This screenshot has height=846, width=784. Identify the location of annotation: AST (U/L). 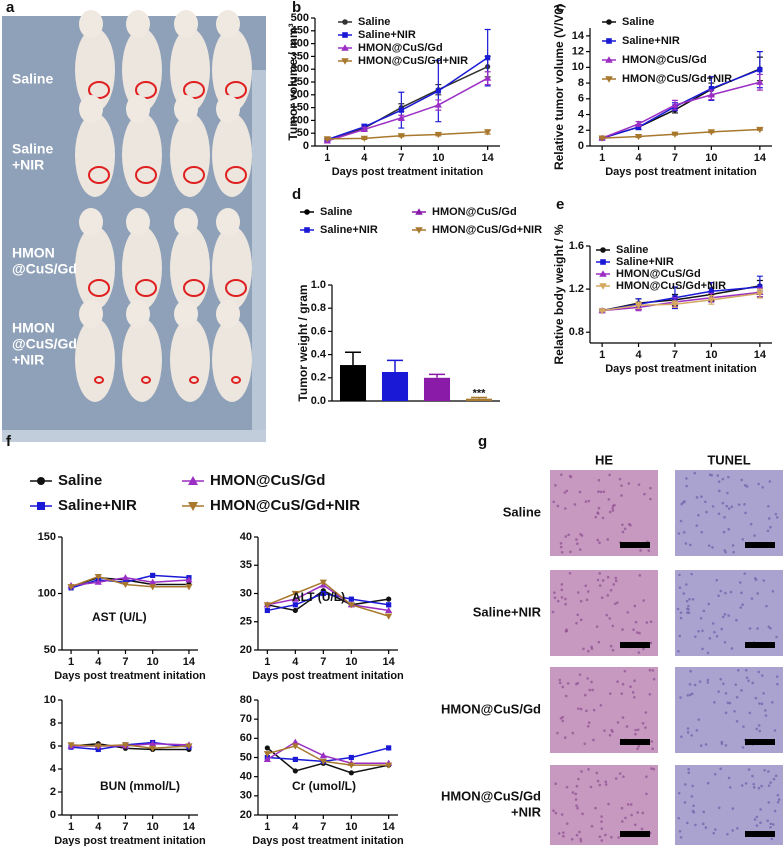
(119, 617).